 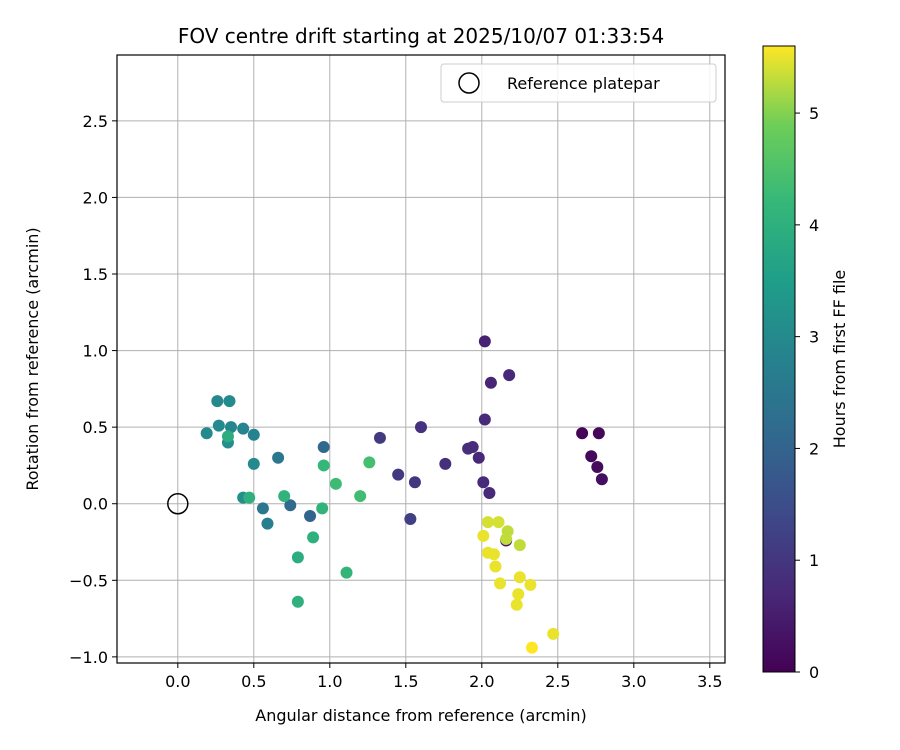 I want to click on reference-marker-group, so click(x=178, y=503).